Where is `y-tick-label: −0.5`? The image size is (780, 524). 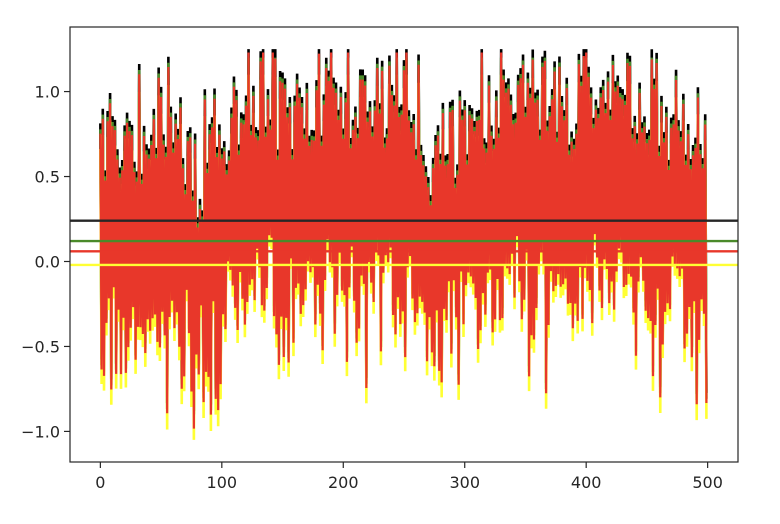
y-tick-label: −0.5 is located at coordinates (40, 346).